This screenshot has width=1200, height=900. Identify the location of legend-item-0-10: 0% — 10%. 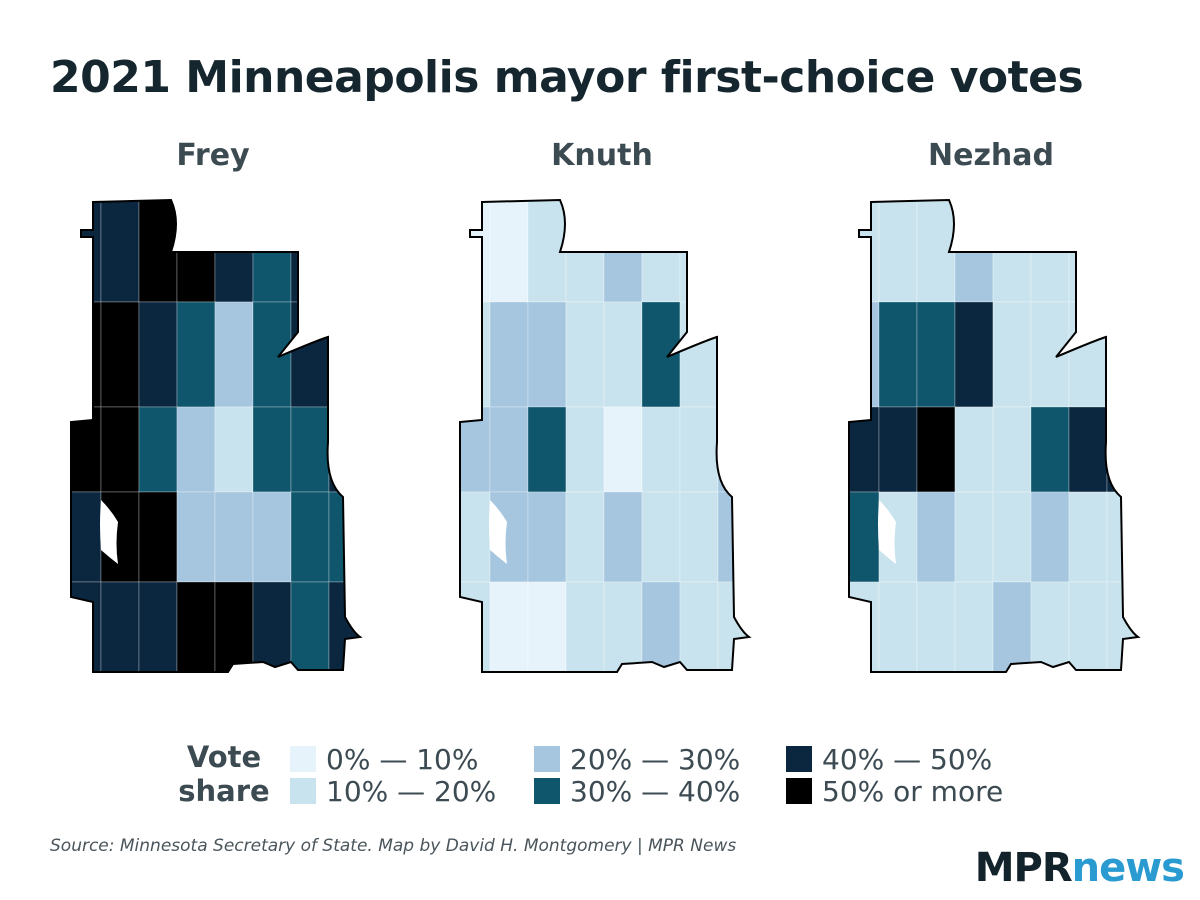
(384, 759).